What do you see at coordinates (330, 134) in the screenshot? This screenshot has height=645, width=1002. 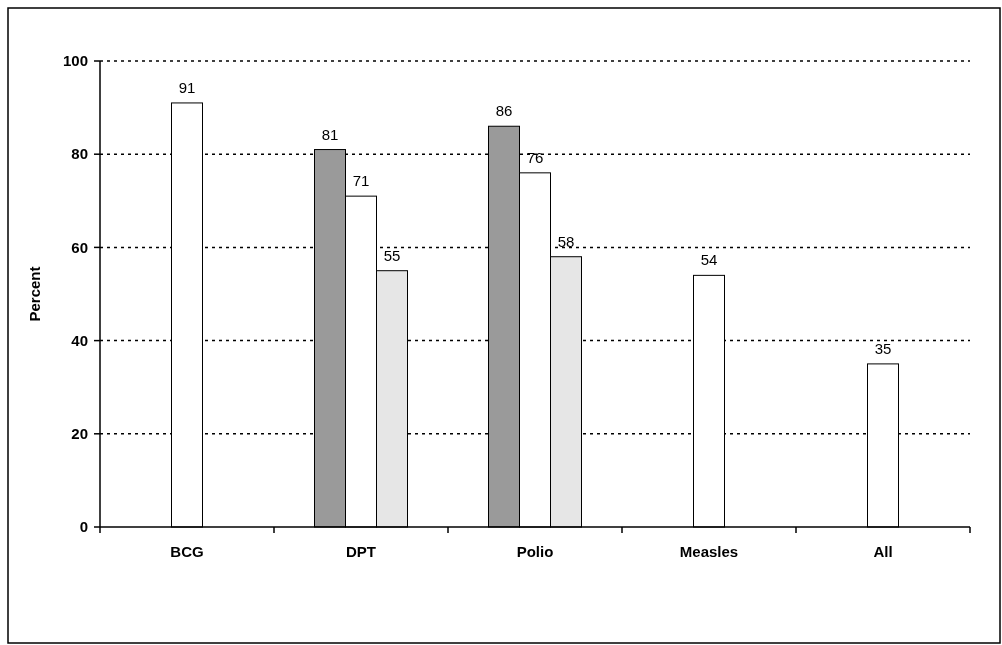 I see `data-label: 81` at bounding box center [330, 134].